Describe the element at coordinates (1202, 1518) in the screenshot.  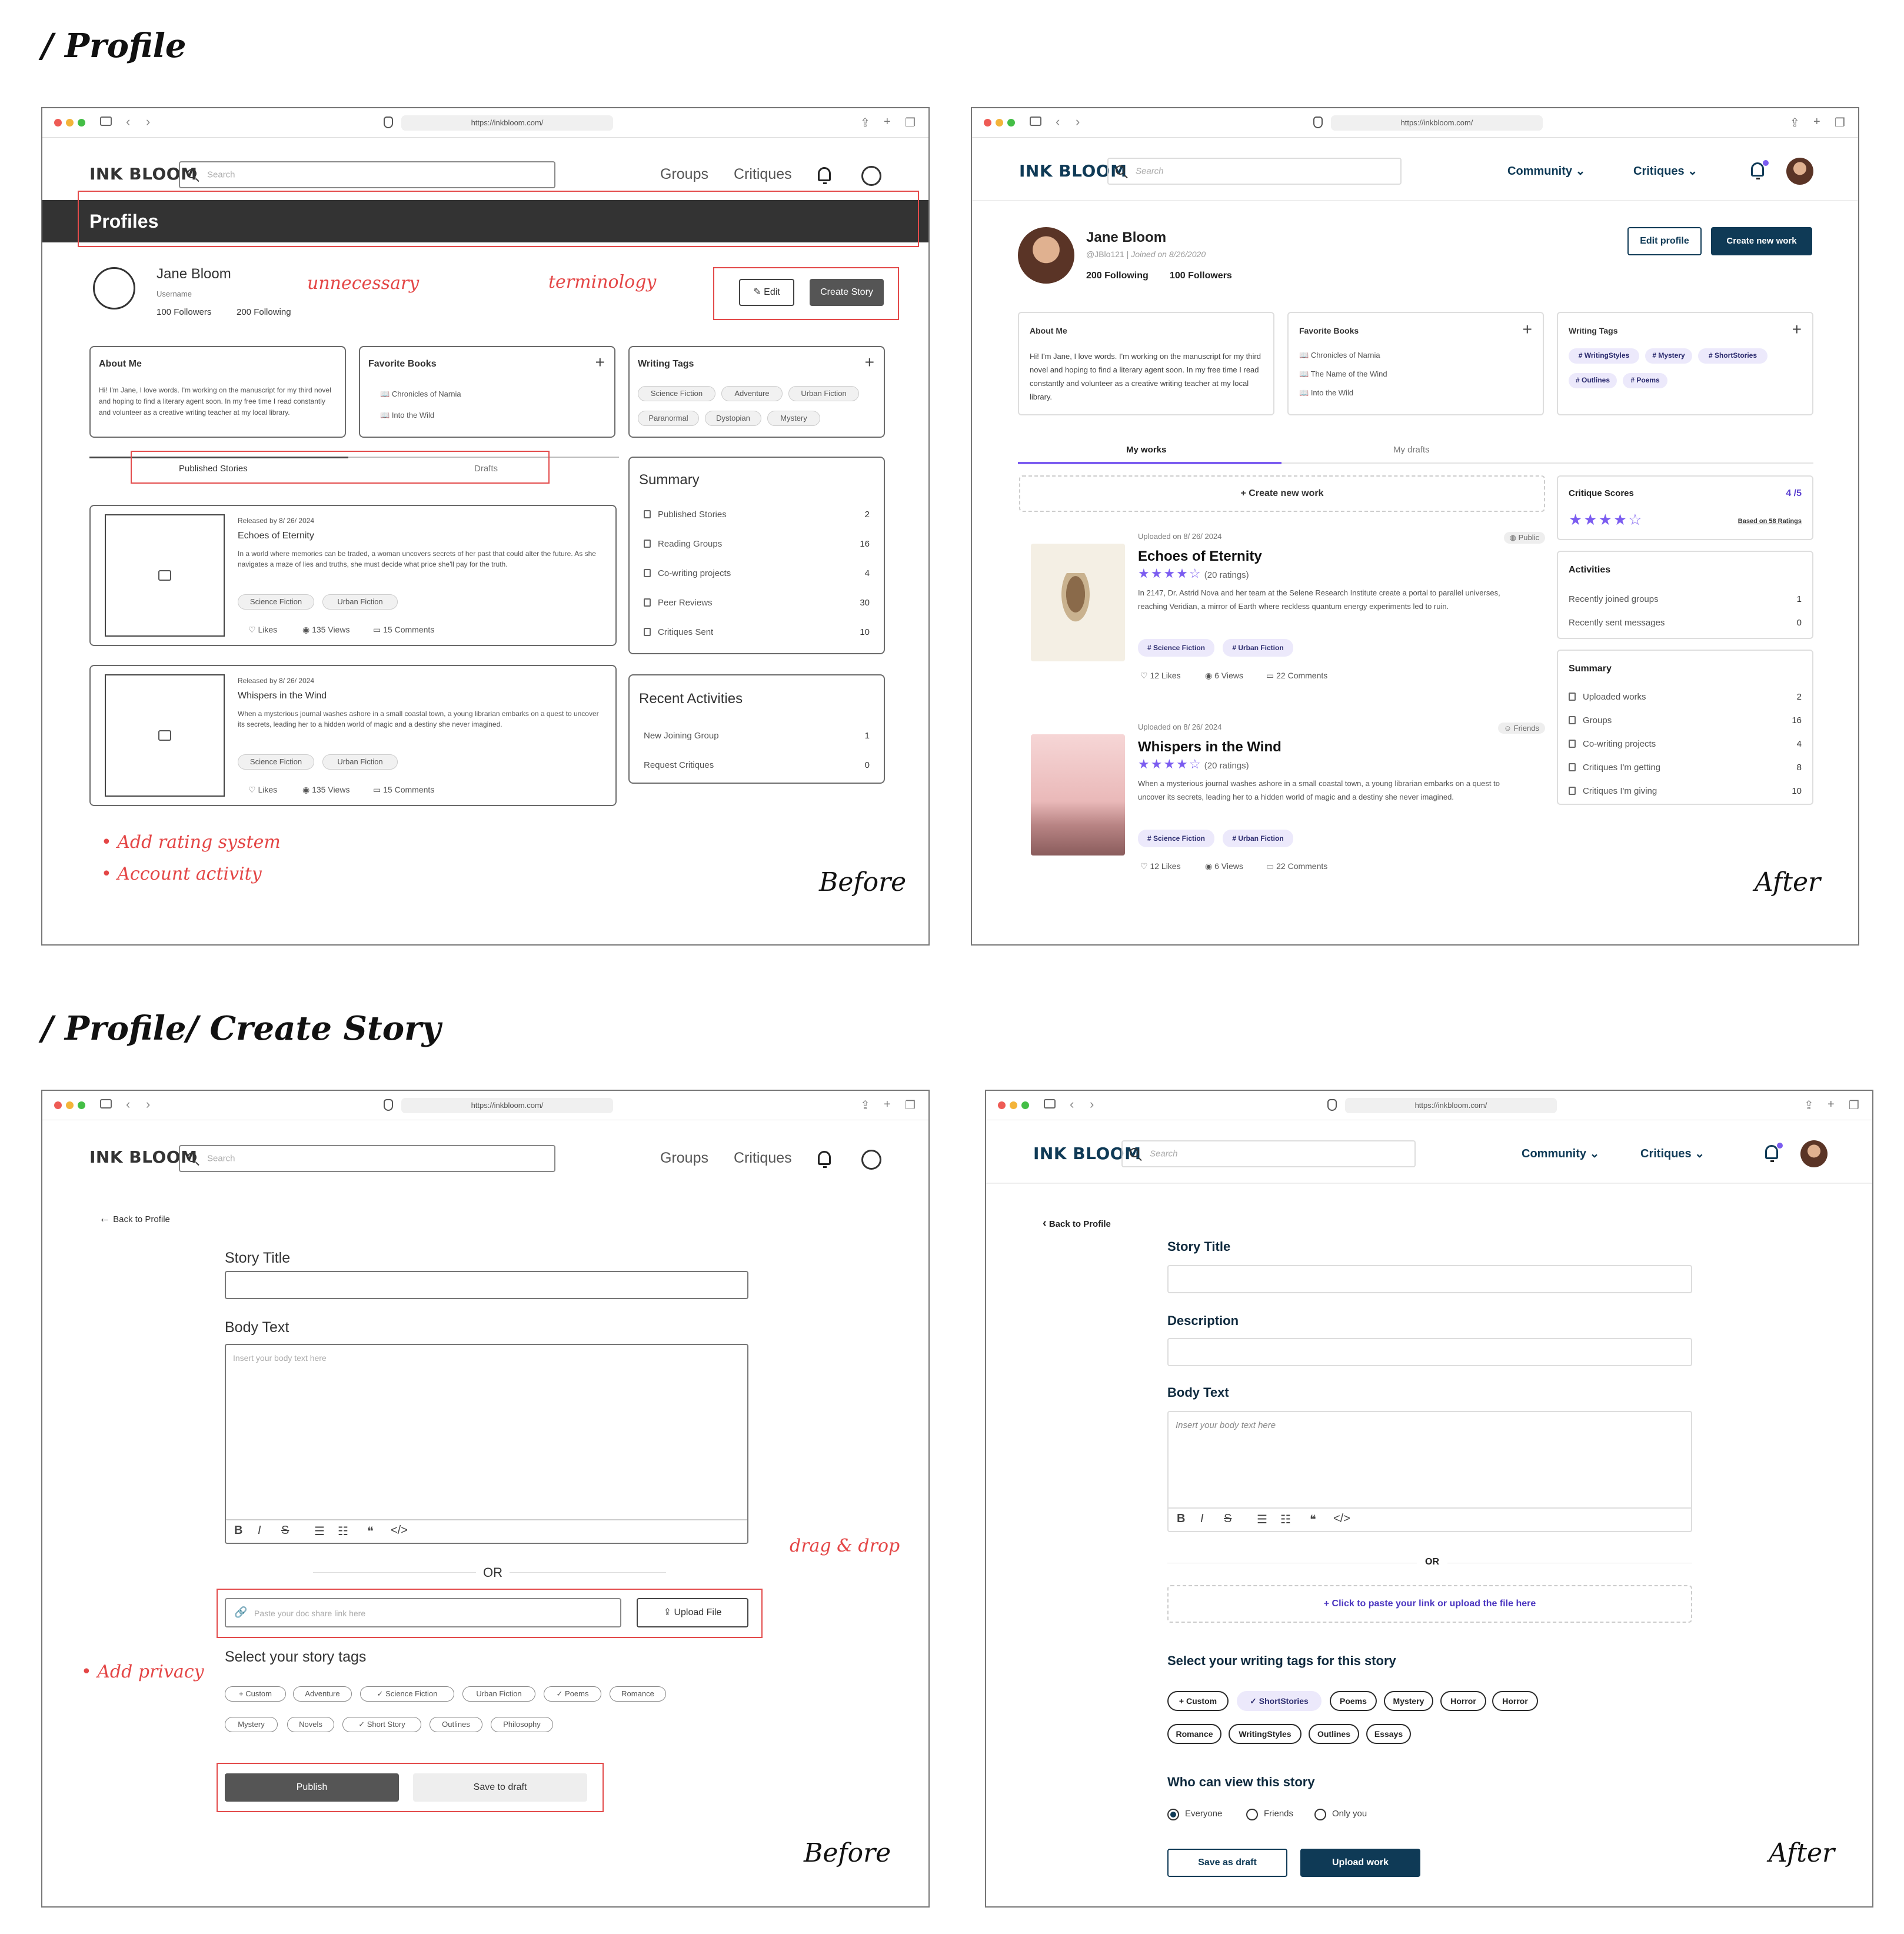
I see `italic-icon: I` at that location.